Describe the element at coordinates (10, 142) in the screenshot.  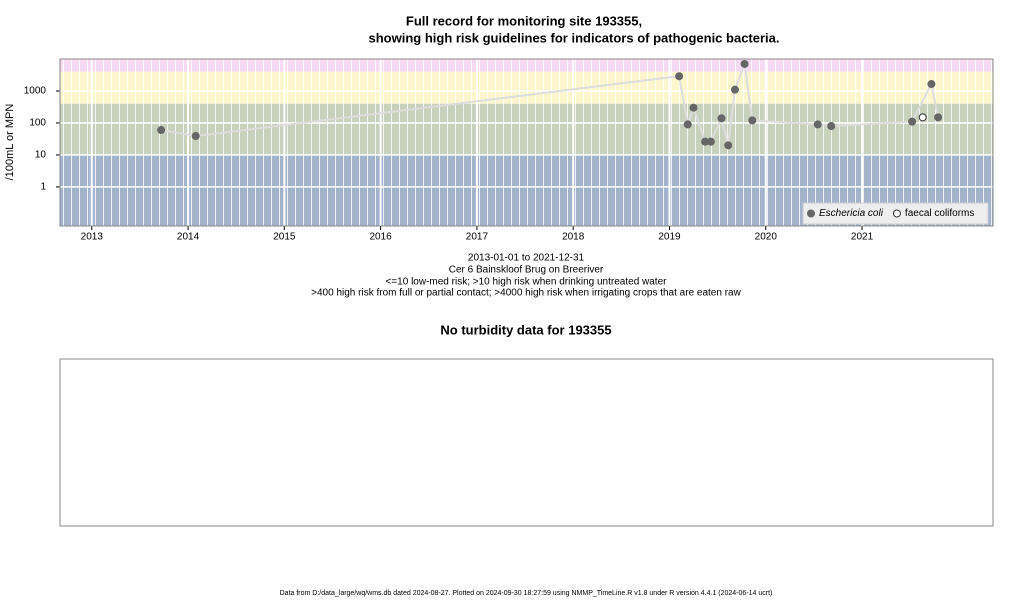
I see `y-axis-label: /100mL or MPN` at that location.